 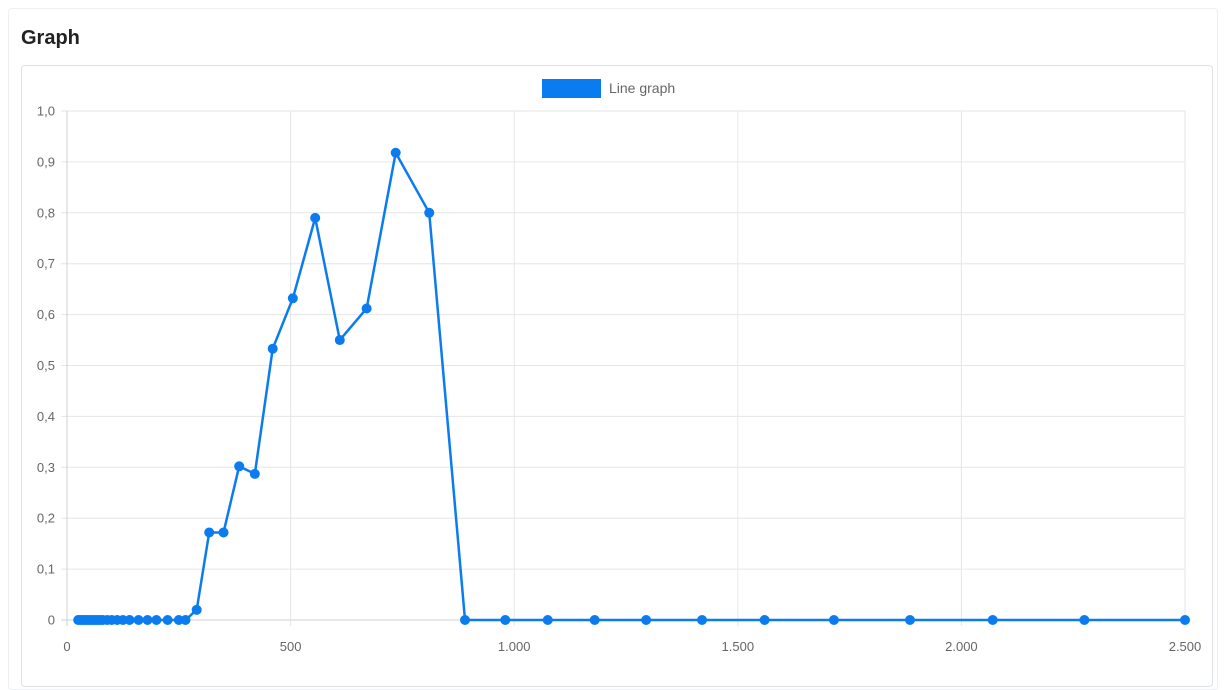 What do you see at coordinates (46, 569) in the screenshot?
I see `y-tick-label: 0,1` at bounding box center [46, 569].